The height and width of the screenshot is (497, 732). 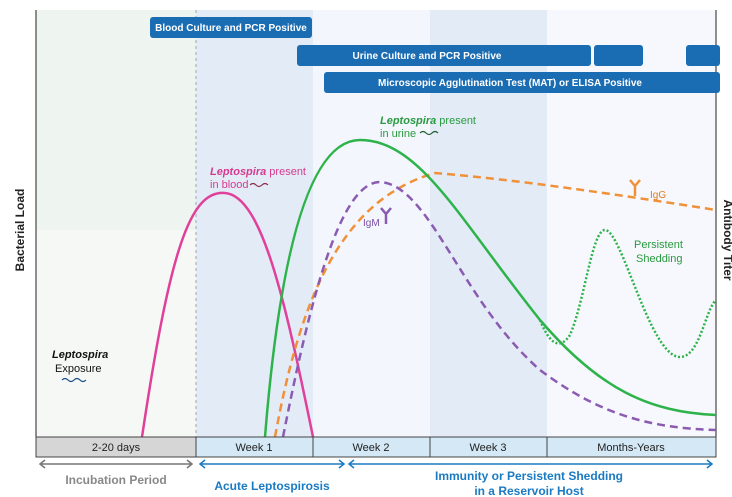 I want to click on urine-test-label: Urine Culture and PCR Positive, so click(x=427, y=56).